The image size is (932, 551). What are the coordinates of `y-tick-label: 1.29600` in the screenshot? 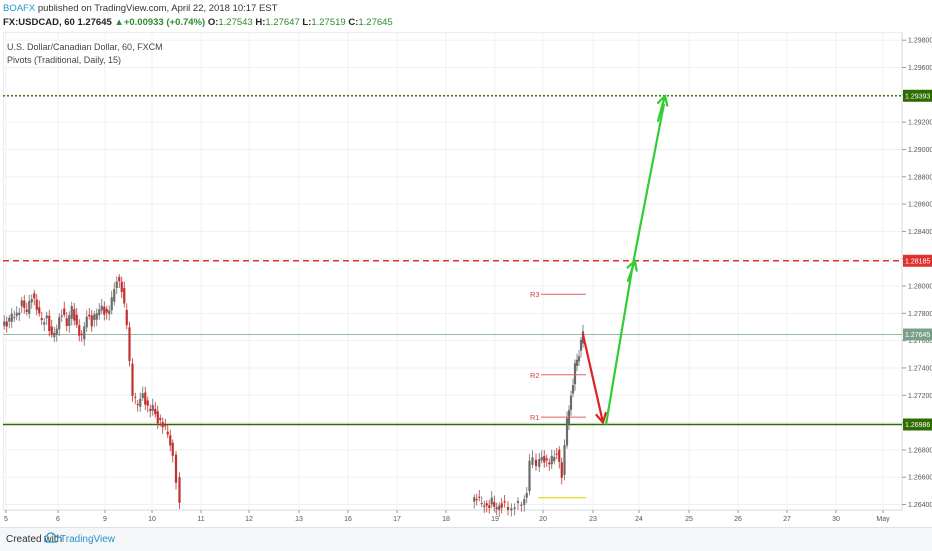 It's located at (920, 68).